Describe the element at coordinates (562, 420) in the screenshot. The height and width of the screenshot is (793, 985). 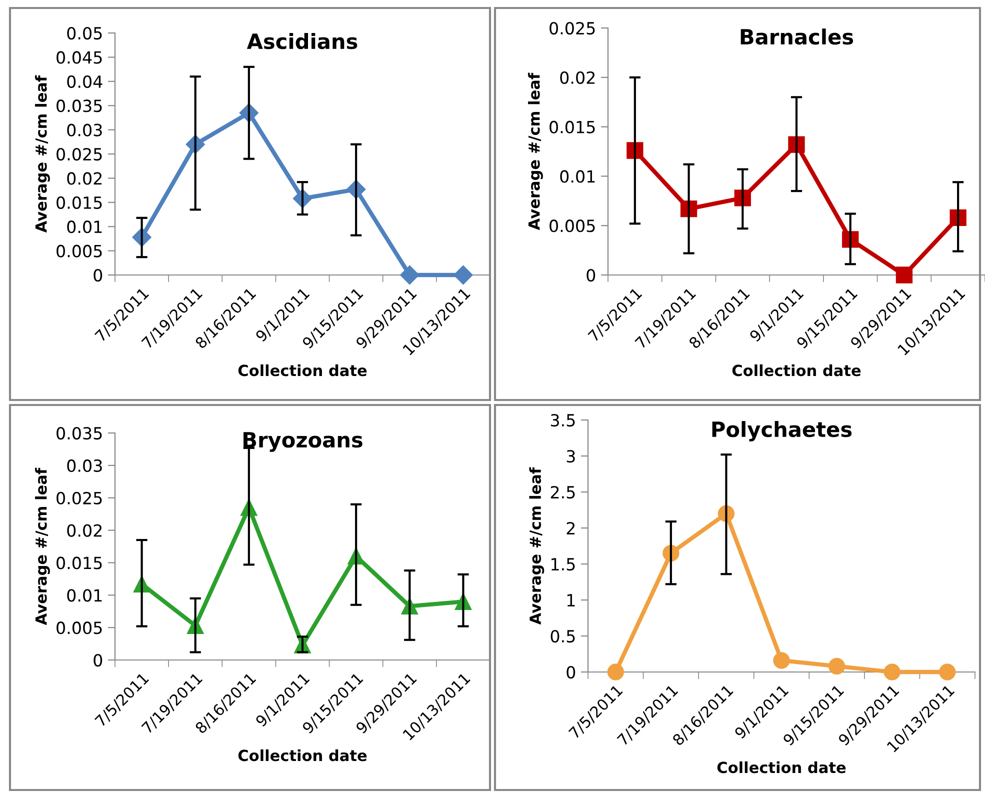
I see `y-tick-label: 3.5` at that location.